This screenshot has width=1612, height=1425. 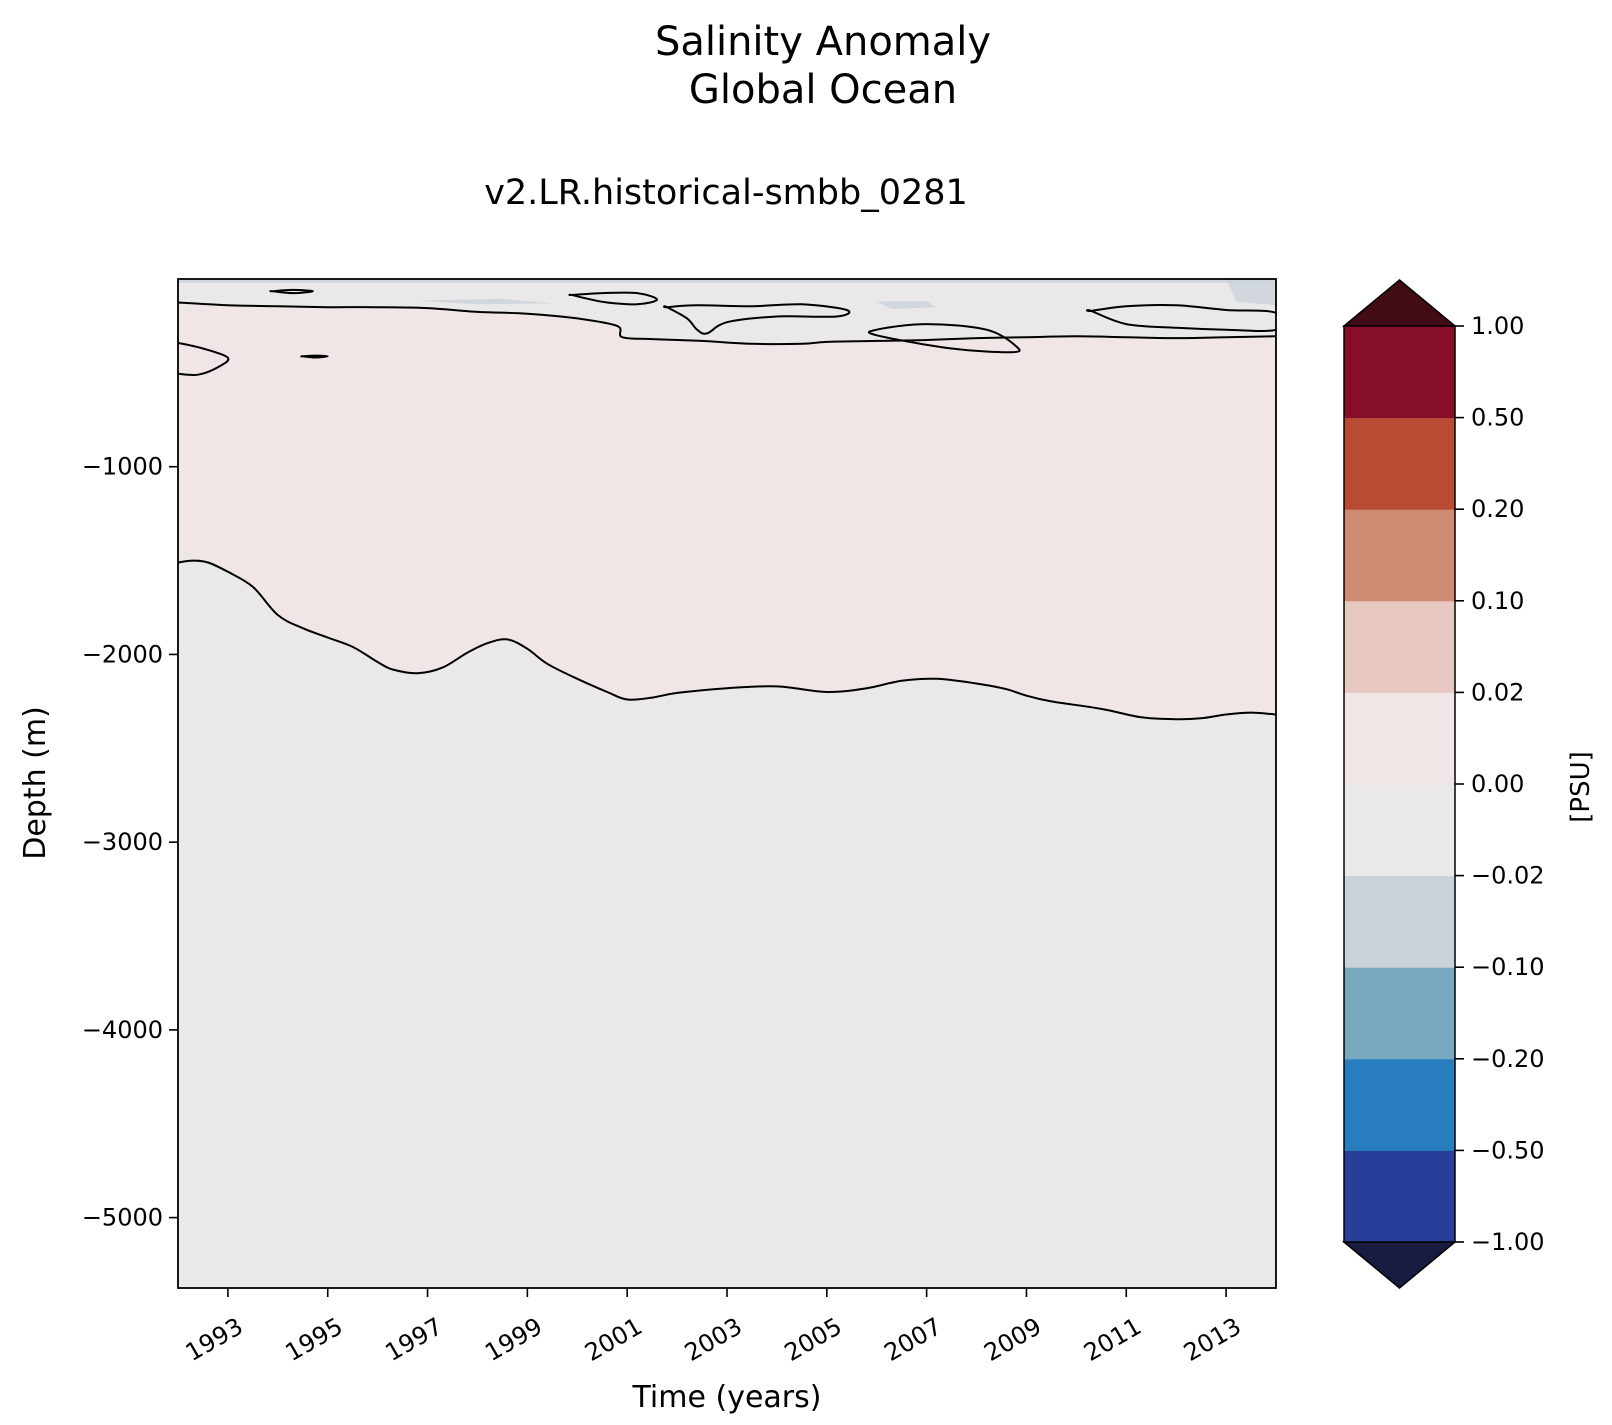 What do you see at coordinates (35, 783) in the screenshot?
I see `y-axis-label: Depth (m)` at bounding box center [35, 783].